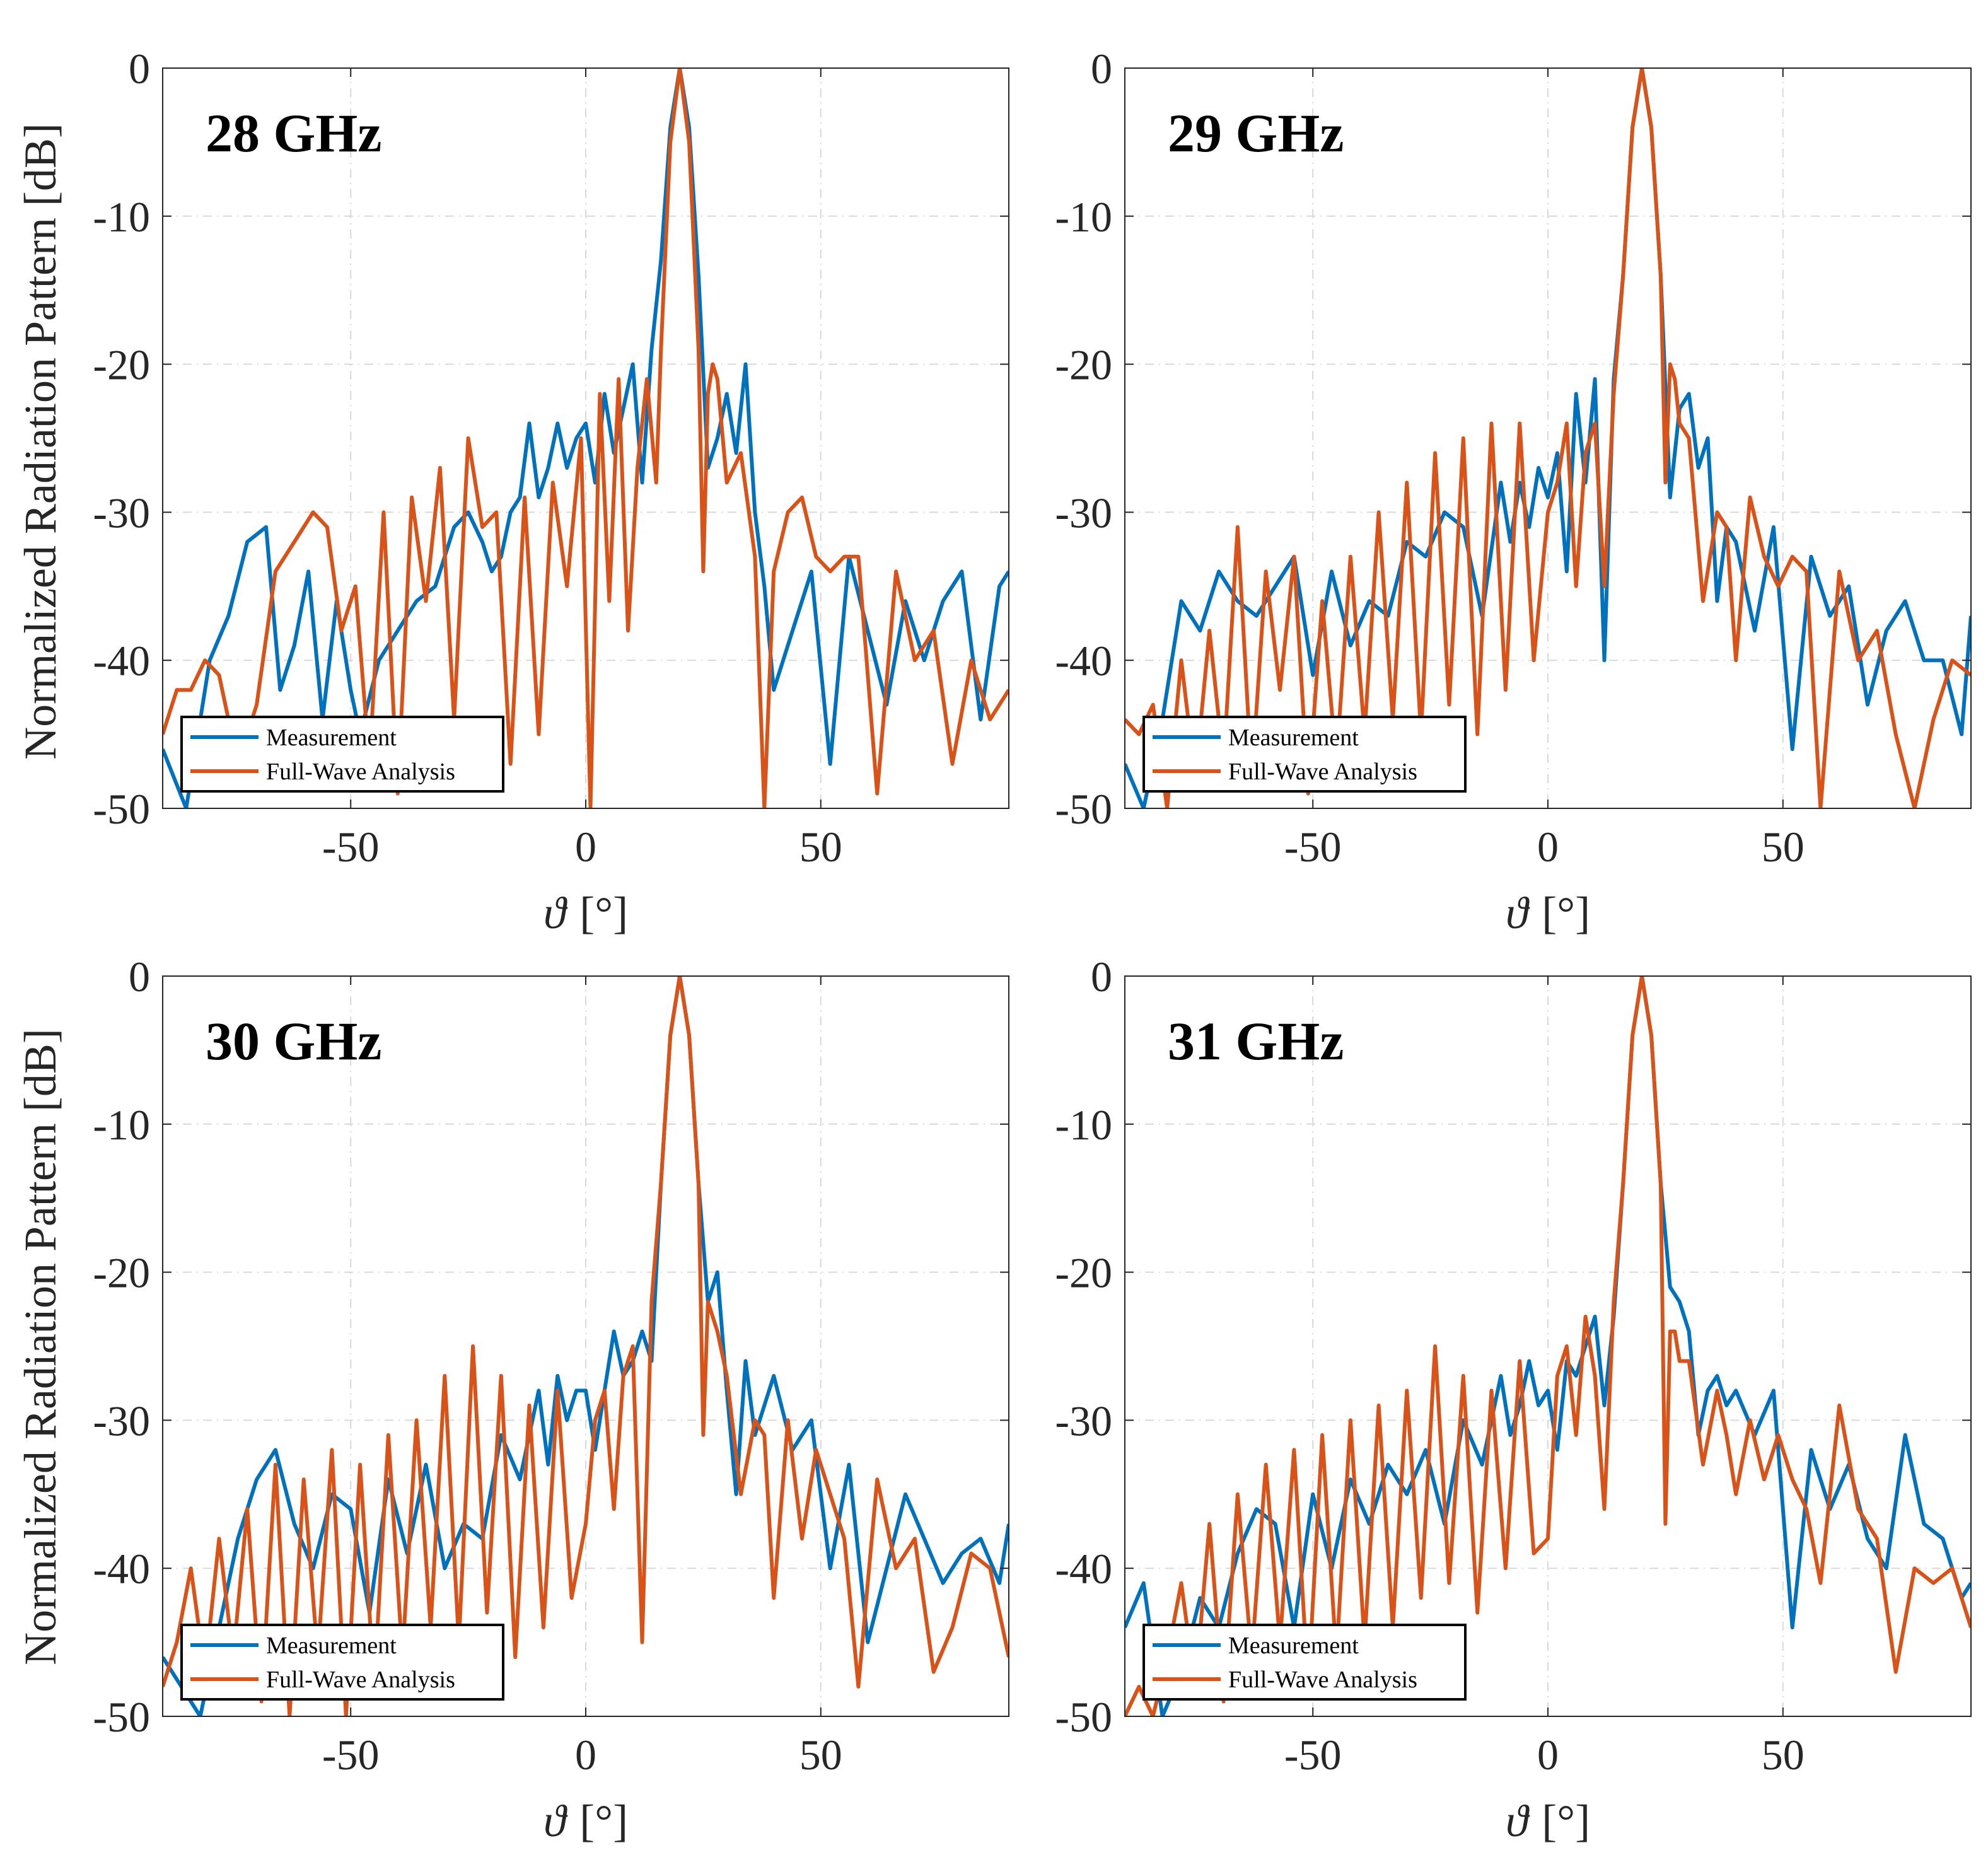 This screenshot has width=1988, height=1862. What do you see at coordinates (40, 441) in the screenshot?
I see `ylabel-top: Normalized Radiation Pattern [dB]` at bounding box center [40, 441].